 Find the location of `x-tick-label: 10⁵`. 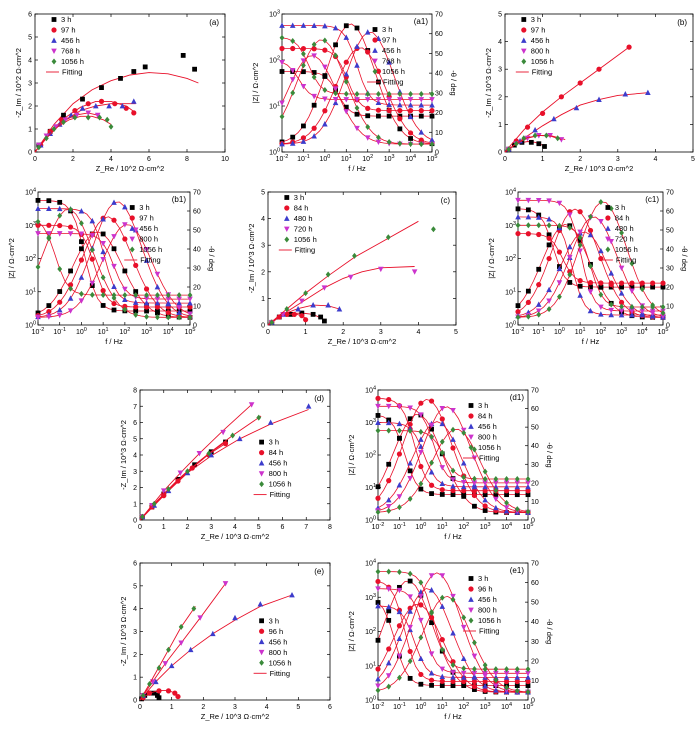

x-tick-label: 10⁵ is located at coordinates (432, 158).